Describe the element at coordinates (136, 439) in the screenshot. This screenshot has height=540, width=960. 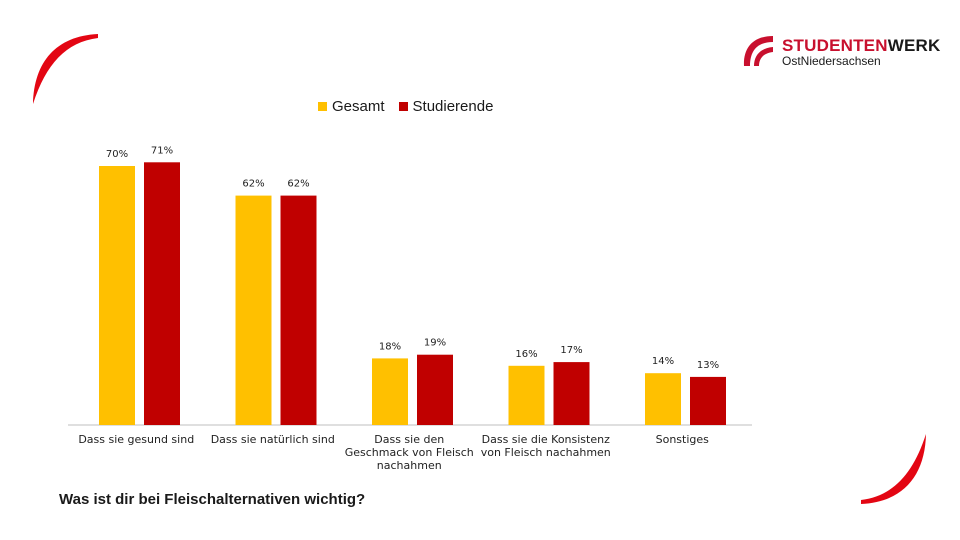
I see `category-label-0: Dass sie gesund sind` at that location.